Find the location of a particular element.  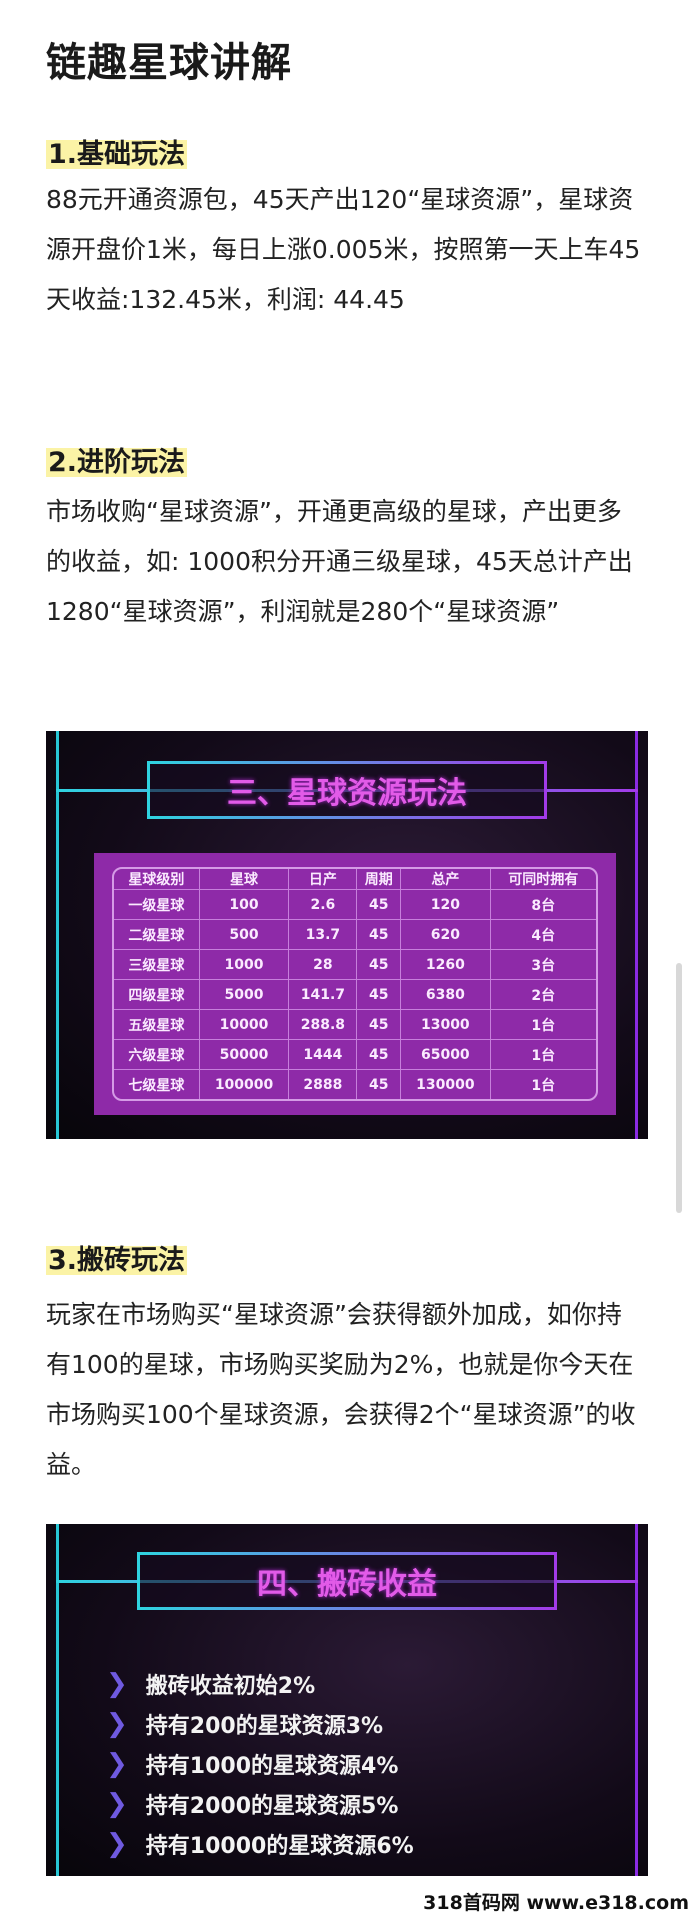

table-cell: 120 is located at coordinates (446, 905).